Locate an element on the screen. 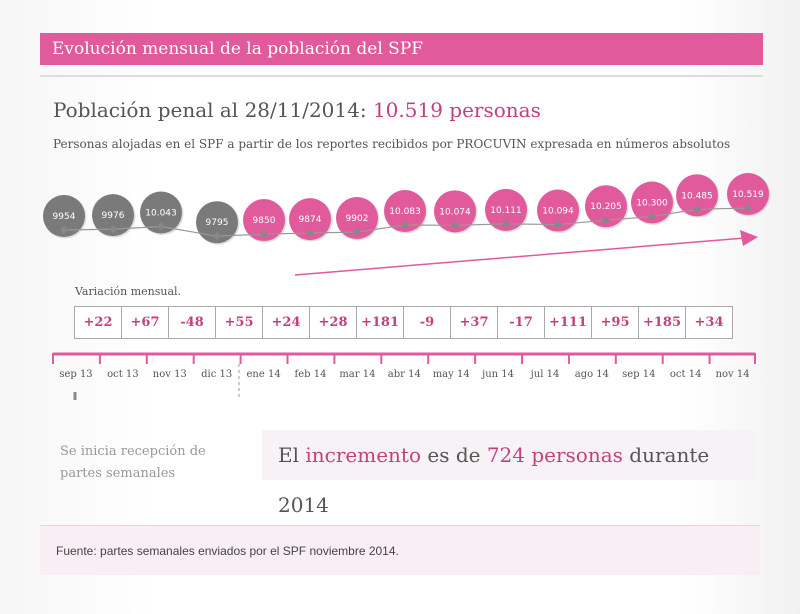 The width and height of the screenshot is (800, 614). month-label: mar 14 is located at coordinates (357, 374).